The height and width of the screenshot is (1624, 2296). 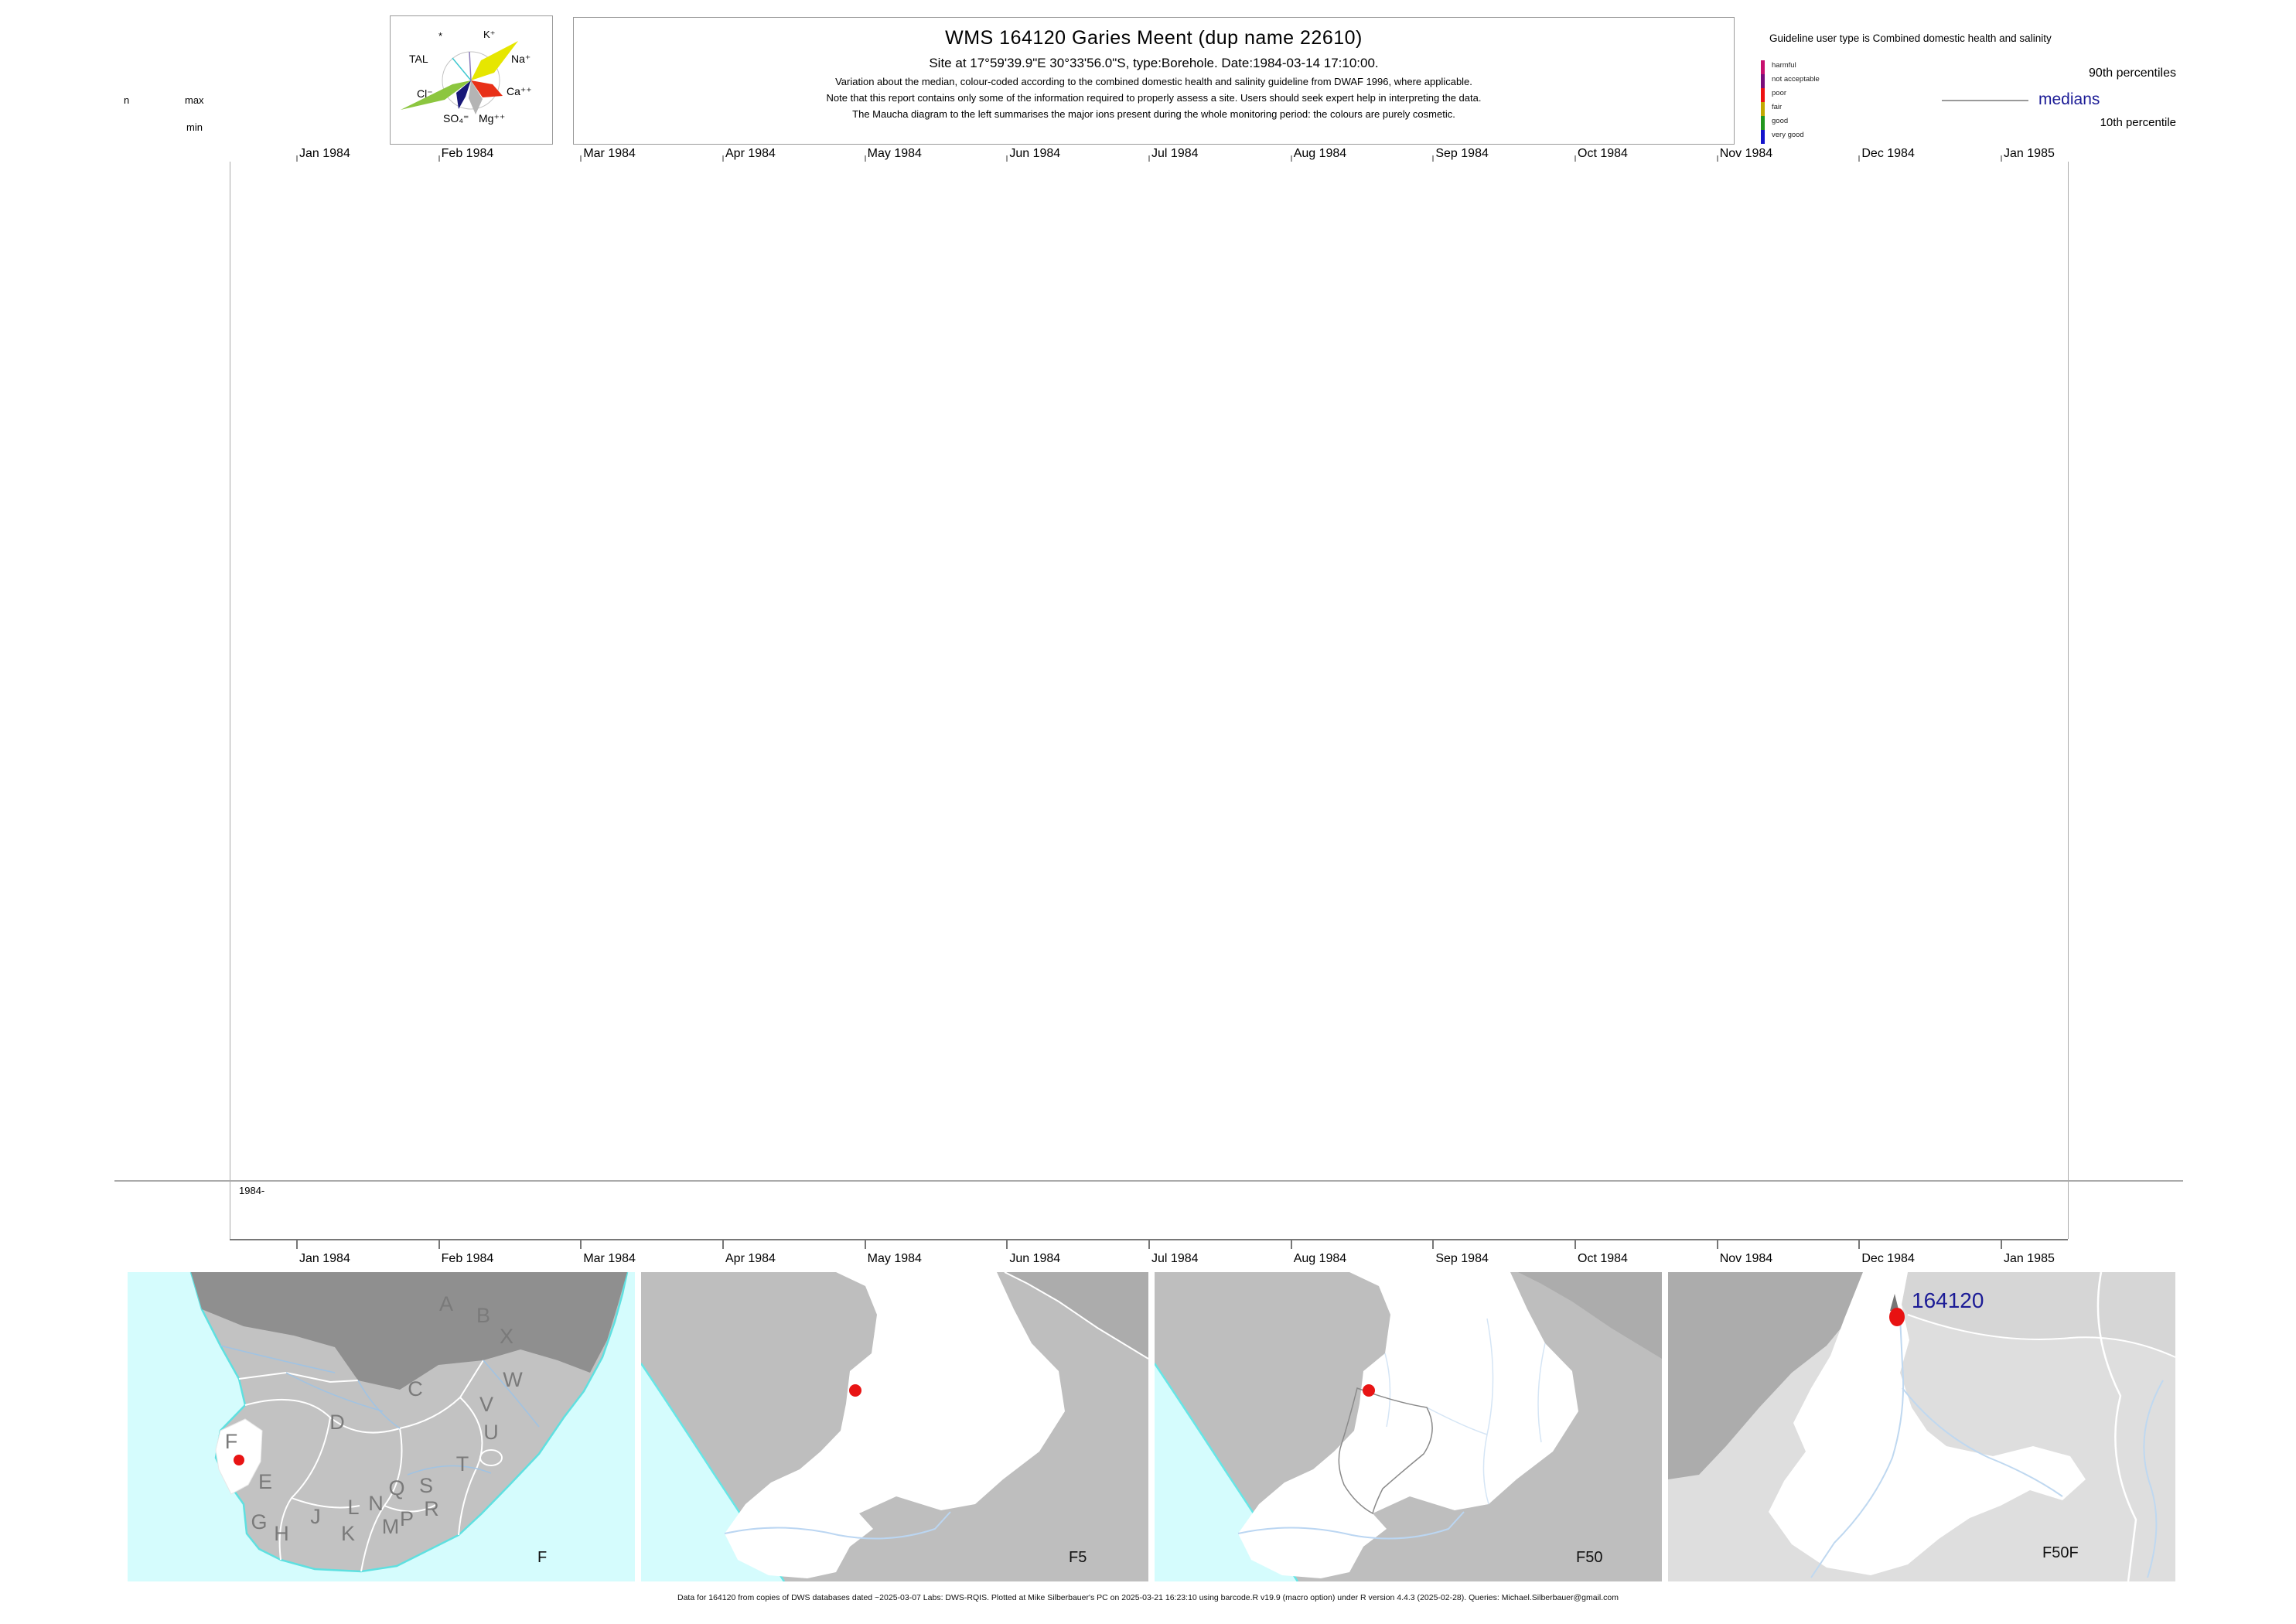 I want to click on median-legend-label: medians, so click(x=2069, y=99).